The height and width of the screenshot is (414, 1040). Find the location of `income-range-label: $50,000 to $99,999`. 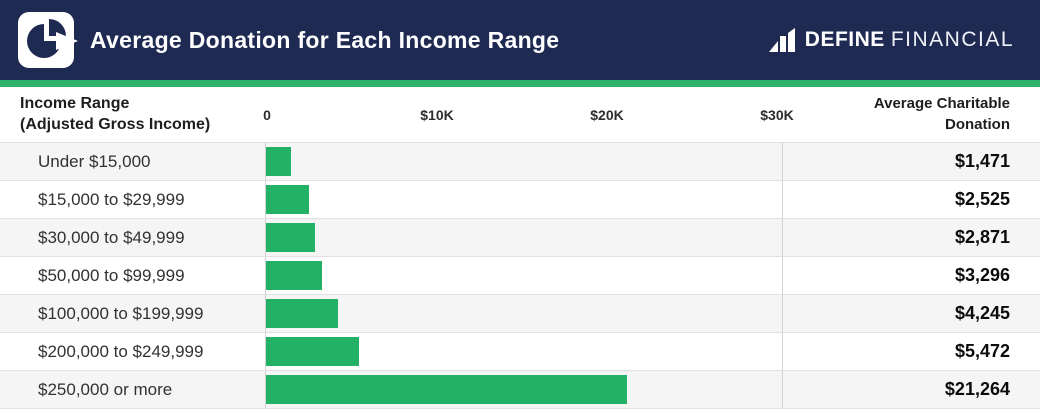

income-range-label: $50,000 to $99,999 is located at coordinates (111, 275).